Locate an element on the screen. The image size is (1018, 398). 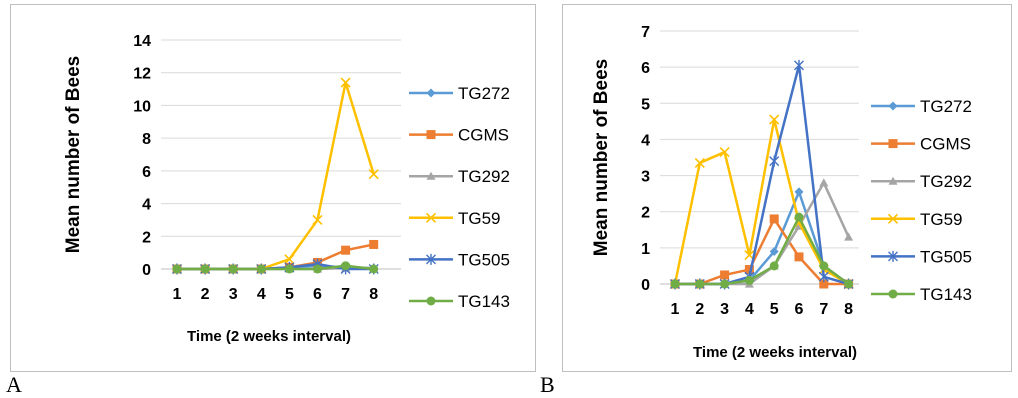
x-tick-label-a-3: 4 is located at coordinates (261, 294).